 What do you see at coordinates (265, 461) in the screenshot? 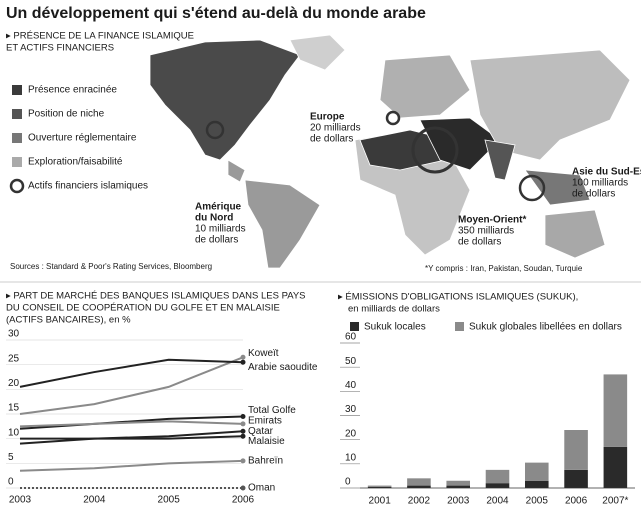
I see `series-label: Bahreïn` at bounding box center [265, 461].